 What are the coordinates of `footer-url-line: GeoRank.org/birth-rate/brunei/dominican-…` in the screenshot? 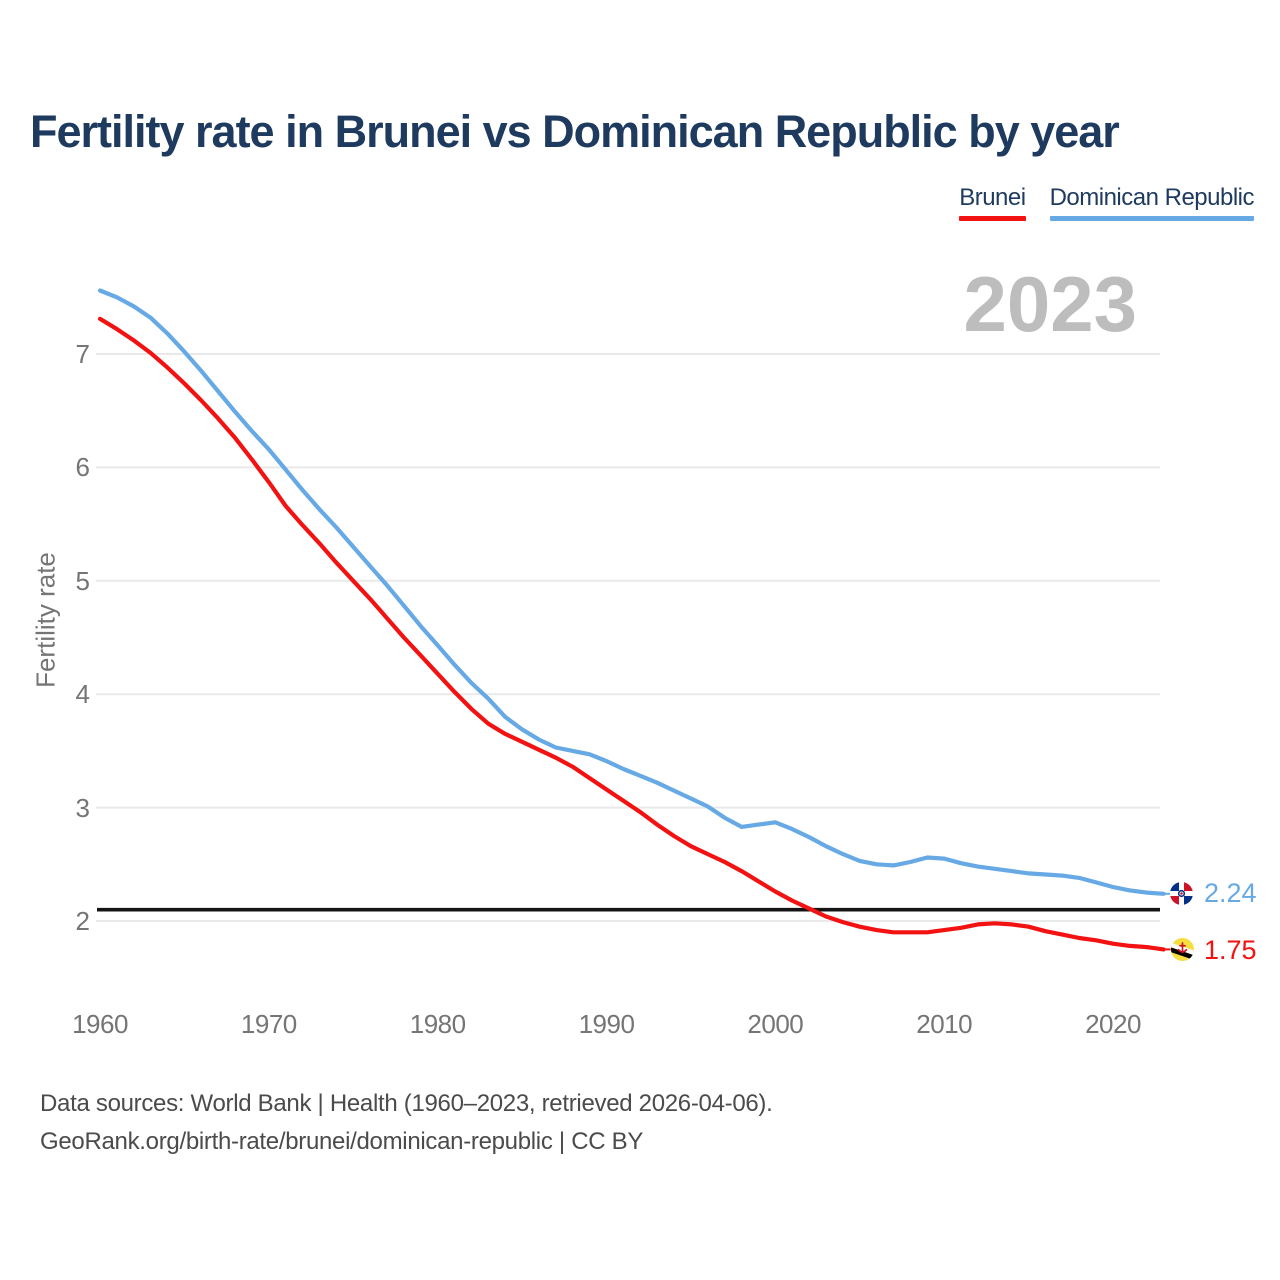 It's located at (342, 1141).